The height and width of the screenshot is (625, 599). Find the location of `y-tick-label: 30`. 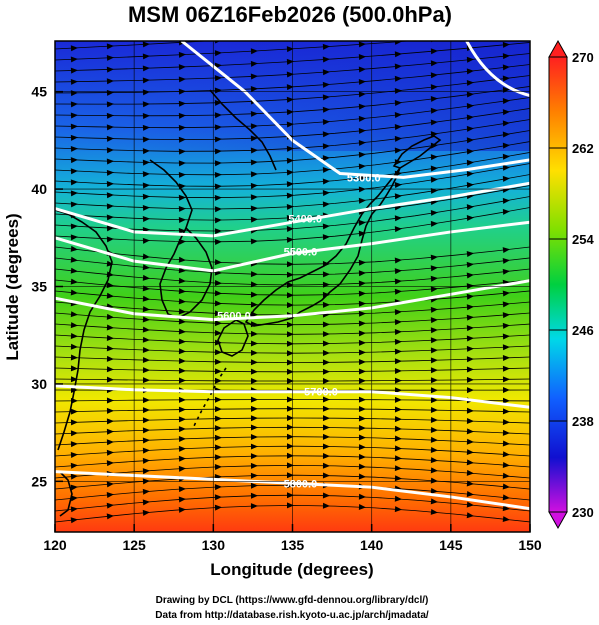

y-tick-label: 30 is located at coordinates (39, 384).